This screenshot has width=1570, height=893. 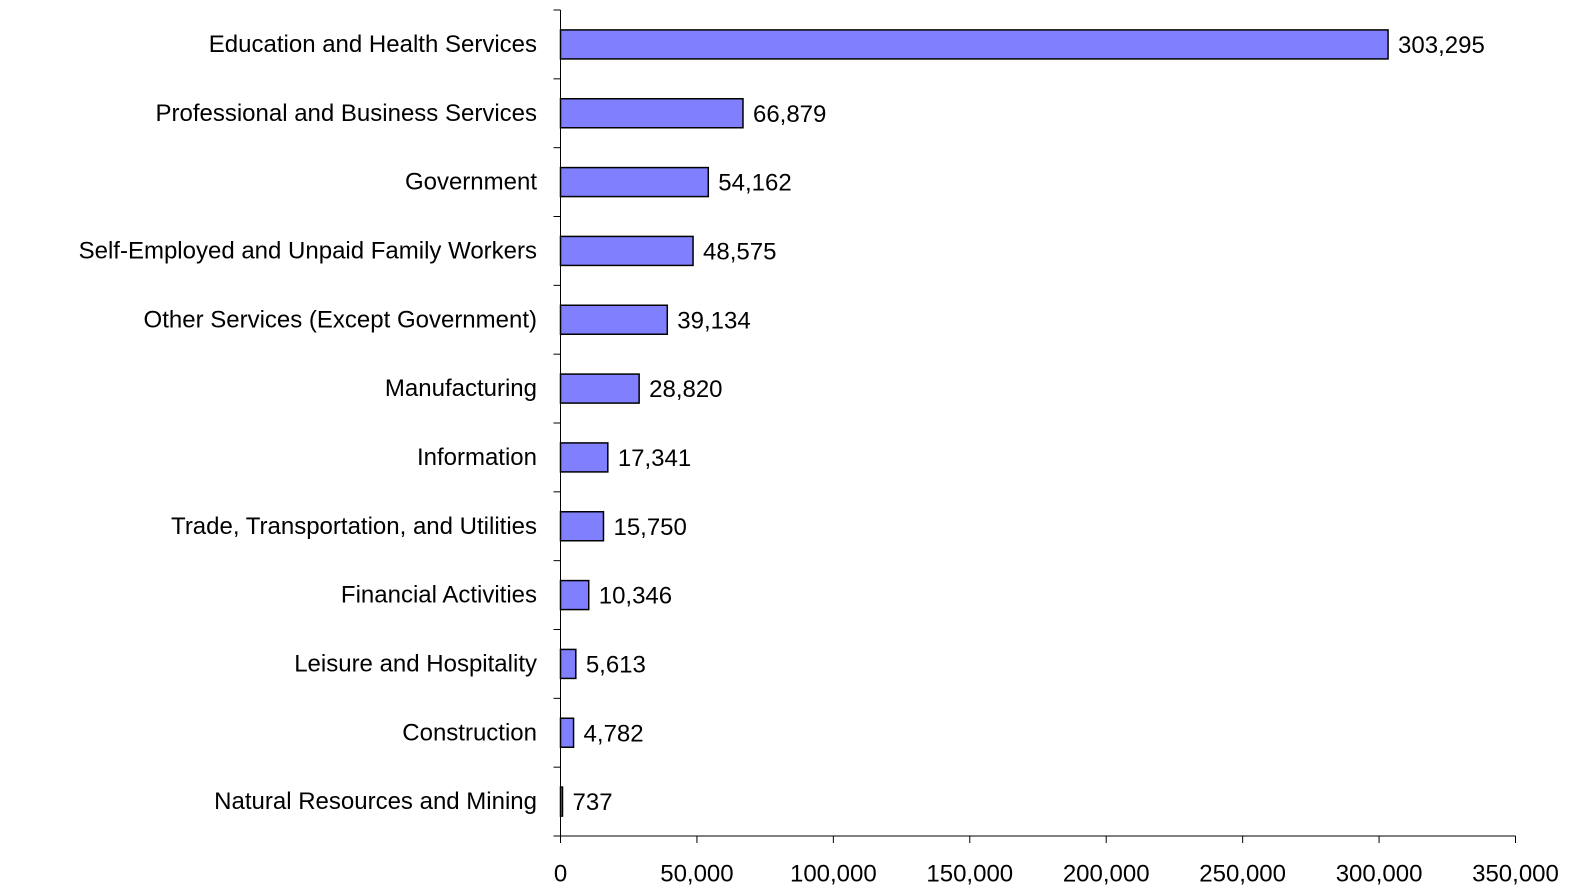 I want to click on x-tick-label: 200,000, so click(x=1106, y=874).